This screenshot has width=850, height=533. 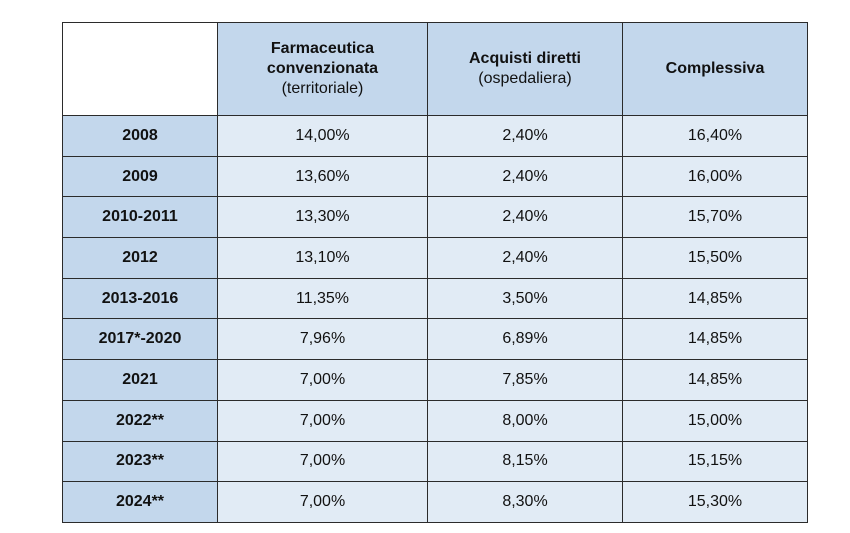 What do you see at coordinates (524, 58) in the screenshot?
I see `column-header-title: Acquisti diretti` at bounding box center [524, 58].